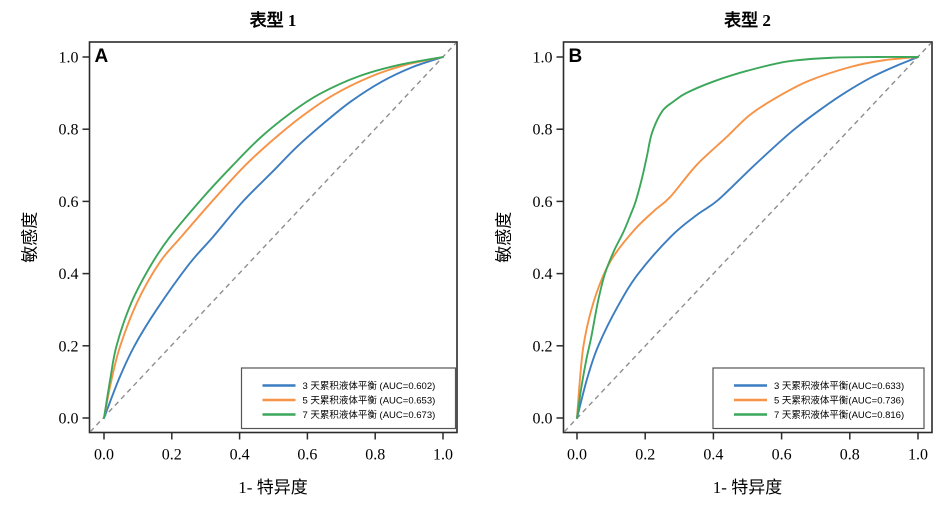  Describe the element at coordinates (713, 455) in the screenshot. I see `panel-b-x-tick-label: 0.4` at that location.